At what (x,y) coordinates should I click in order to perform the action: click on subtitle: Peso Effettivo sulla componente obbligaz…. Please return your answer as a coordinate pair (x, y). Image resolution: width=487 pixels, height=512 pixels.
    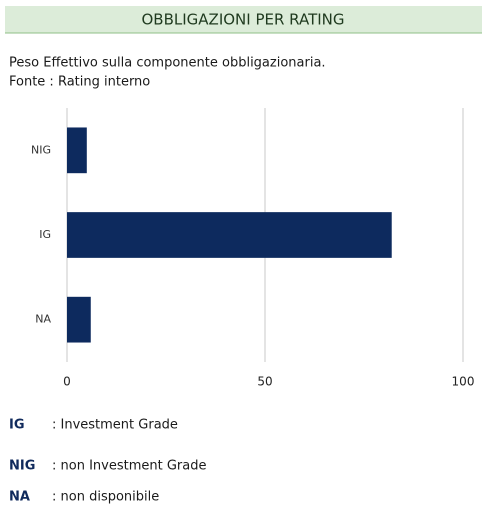
    Looking at the image, I should click on (167, 63).